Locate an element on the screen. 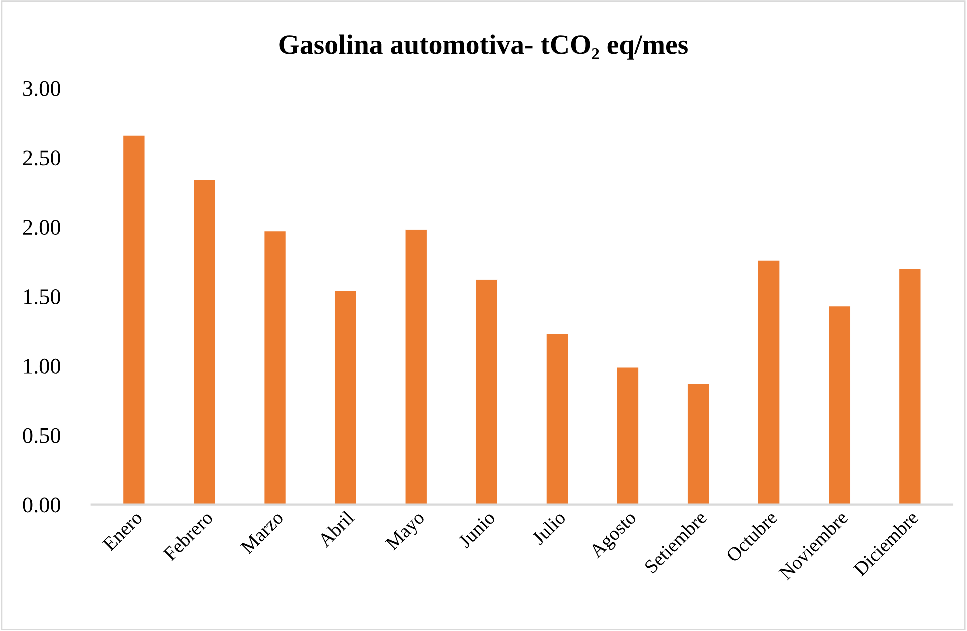  y-tick-label: 0.00 is located at coordinates (41, 505).